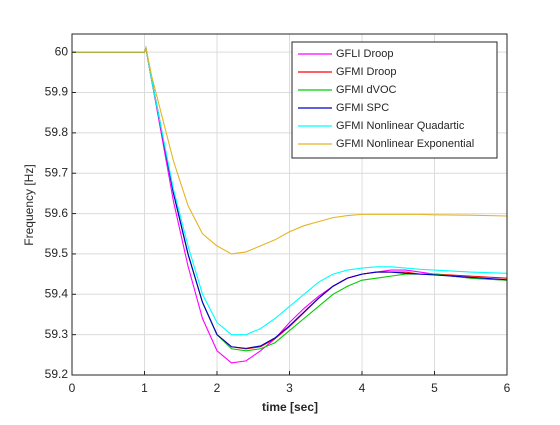 The height and width of the screenshot is (425, 560). What do you see at coordinates (362, 388) in the screenshot?
I see `x-tick-label: 4` at bounding box center [362, 388].